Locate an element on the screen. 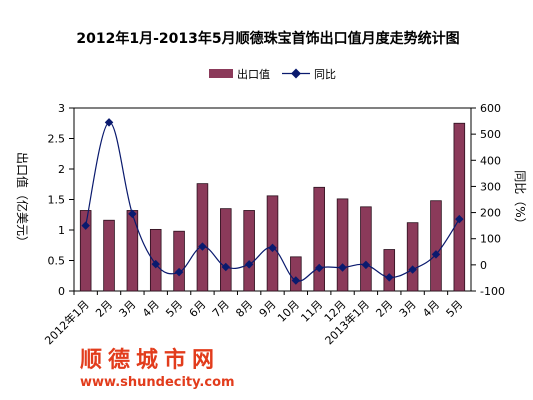 The height and width of the screenshot is (400, 533). y-tick-label: 1.5 is located at coordinates (57, 200).